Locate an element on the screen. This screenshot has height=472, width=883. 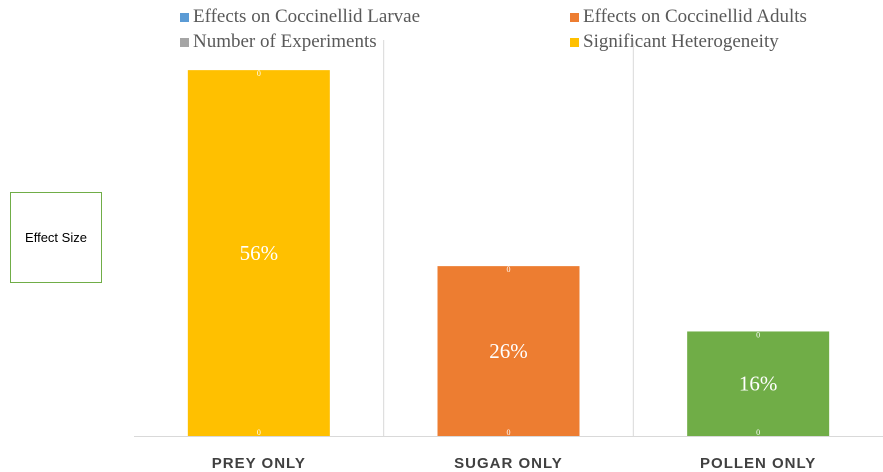
y-axis-label: Effect Size is located at coordinates (56, 237).